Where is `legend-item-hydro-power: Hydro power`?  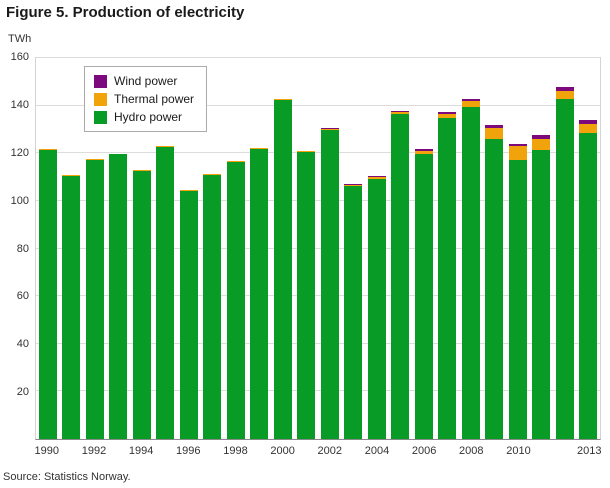 legend-item-hydro-power: Hydro power is located at coordinates (144, 117).